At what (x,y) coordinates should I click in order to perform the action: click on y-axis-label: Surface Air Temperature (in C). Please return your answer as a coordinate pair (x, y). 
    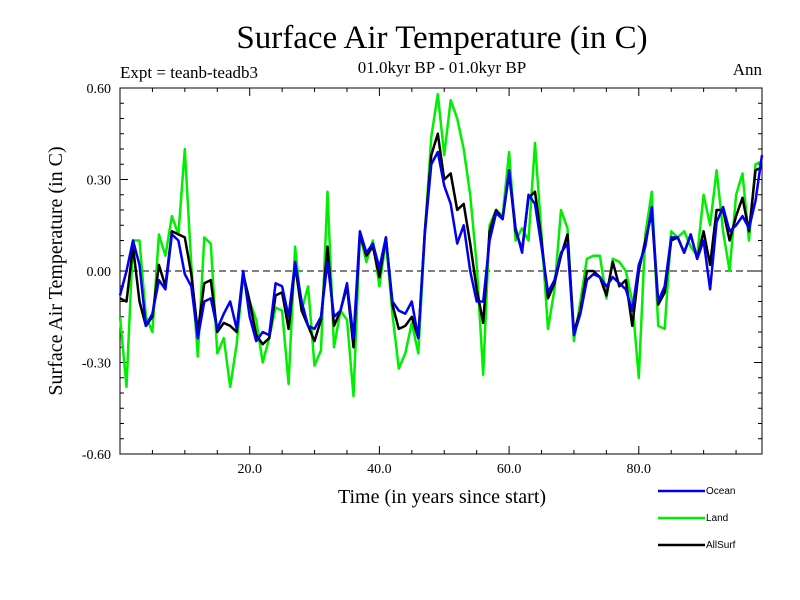
    Looking at the image, I should click on (56, 270).